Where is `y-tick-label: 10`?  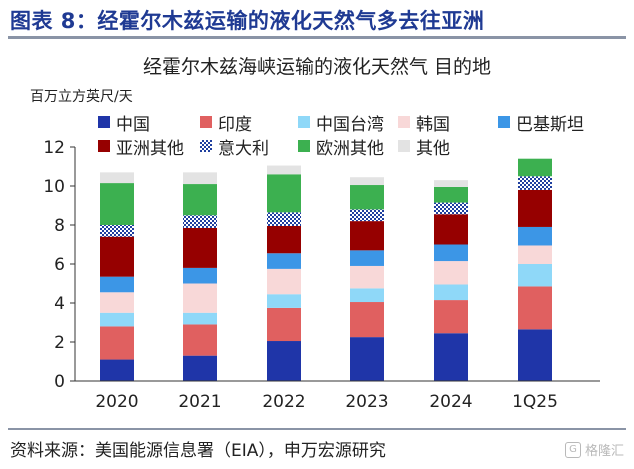 y-tick-label: 10 is located at coordinates (54, 187).